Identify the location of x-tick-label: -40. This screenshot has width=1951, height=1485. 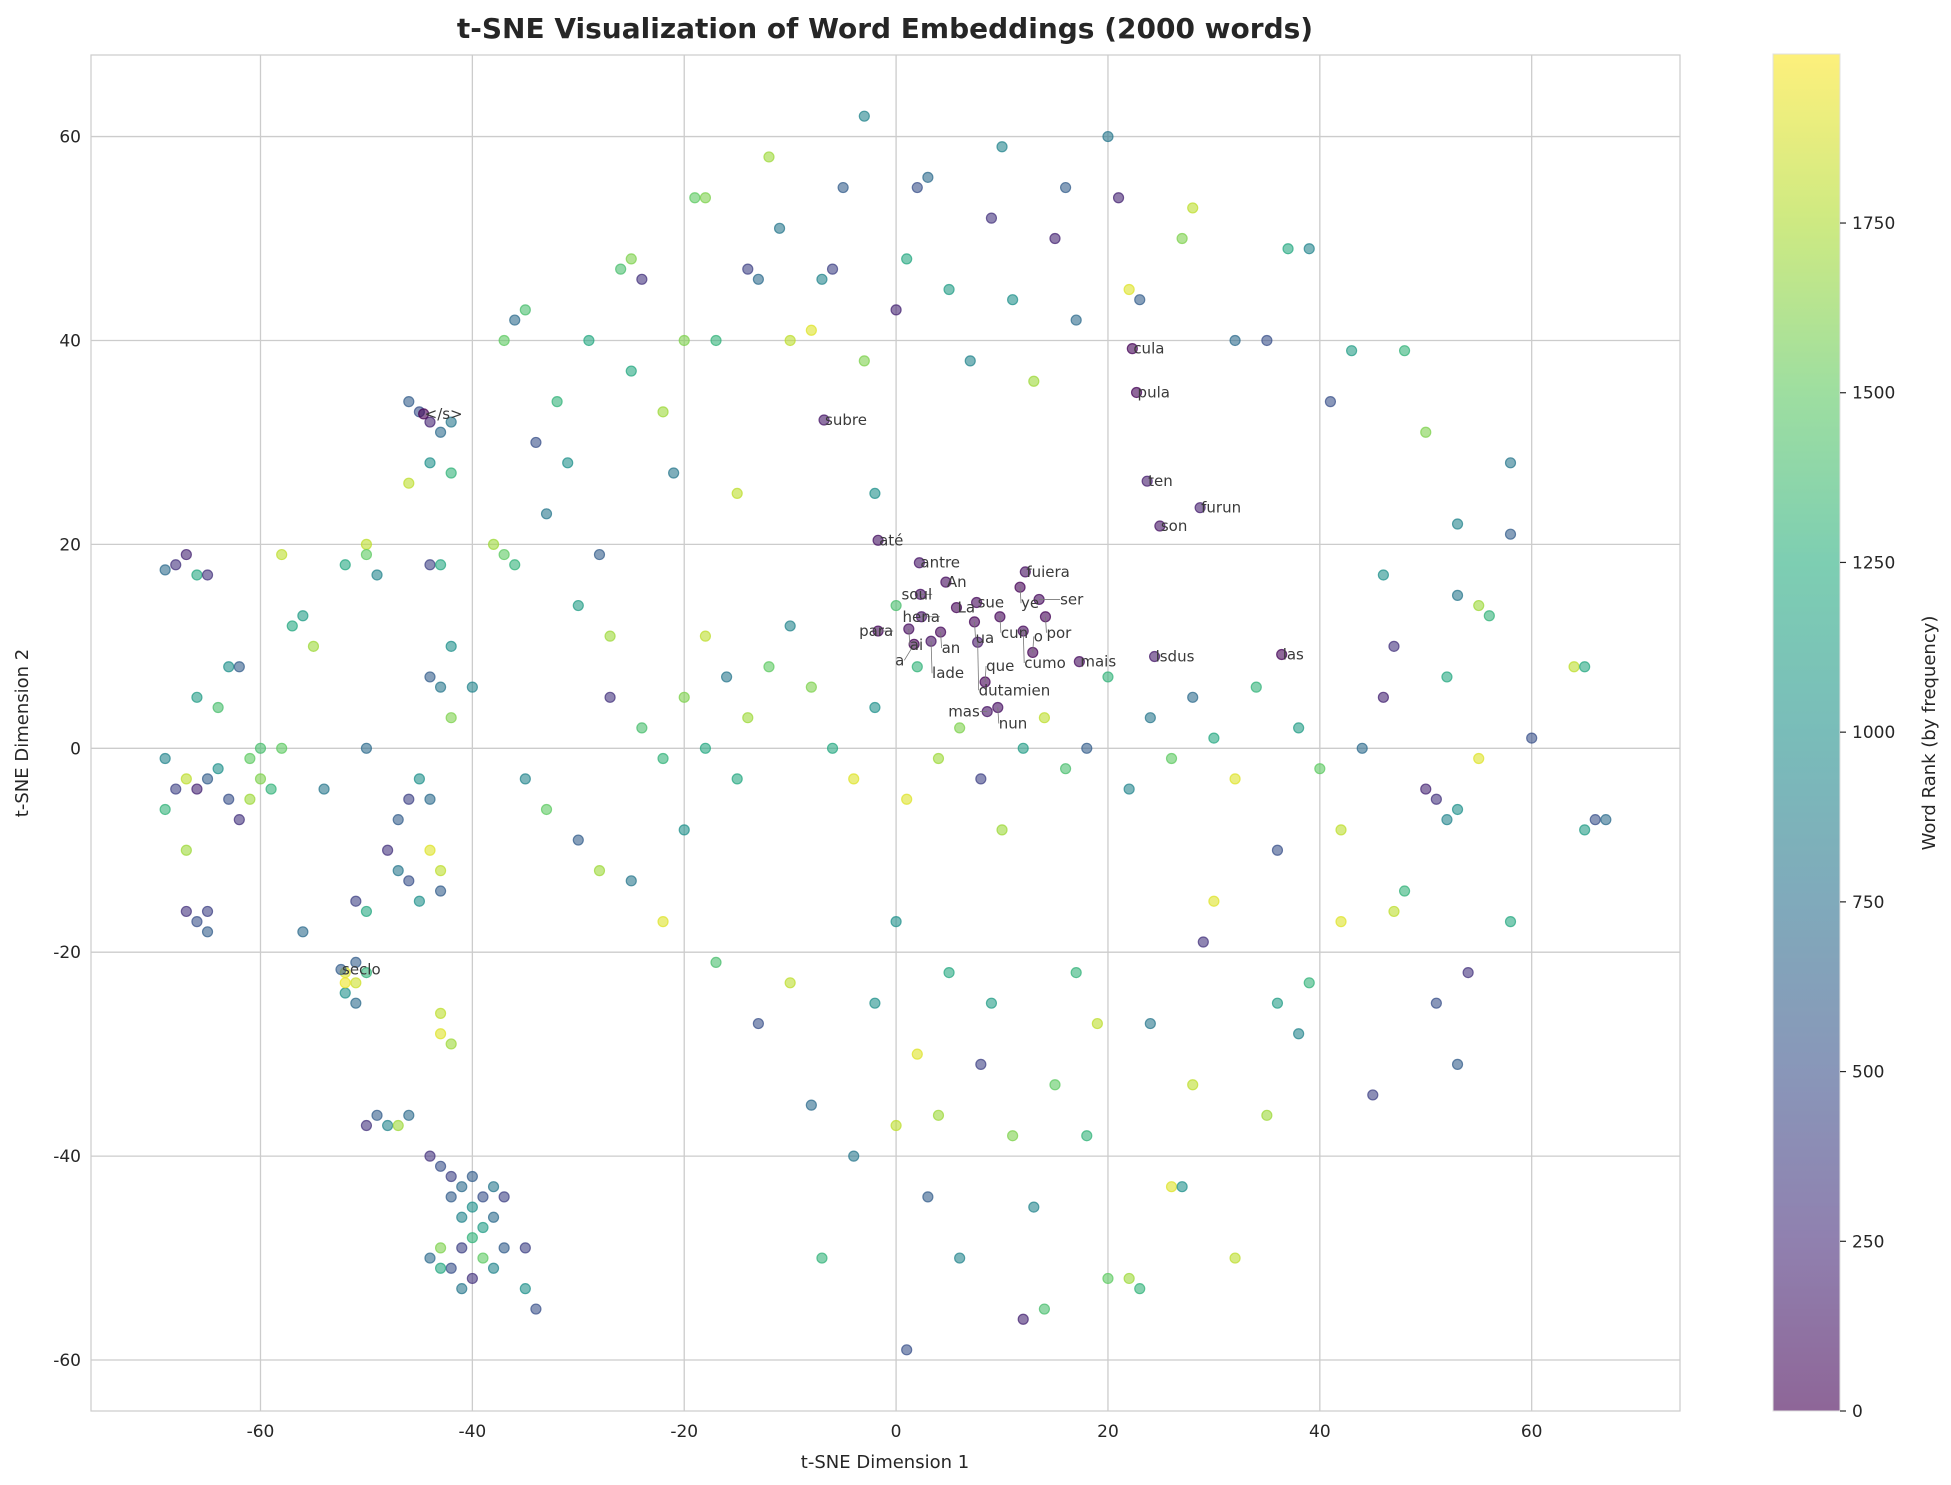
(472, 1432).